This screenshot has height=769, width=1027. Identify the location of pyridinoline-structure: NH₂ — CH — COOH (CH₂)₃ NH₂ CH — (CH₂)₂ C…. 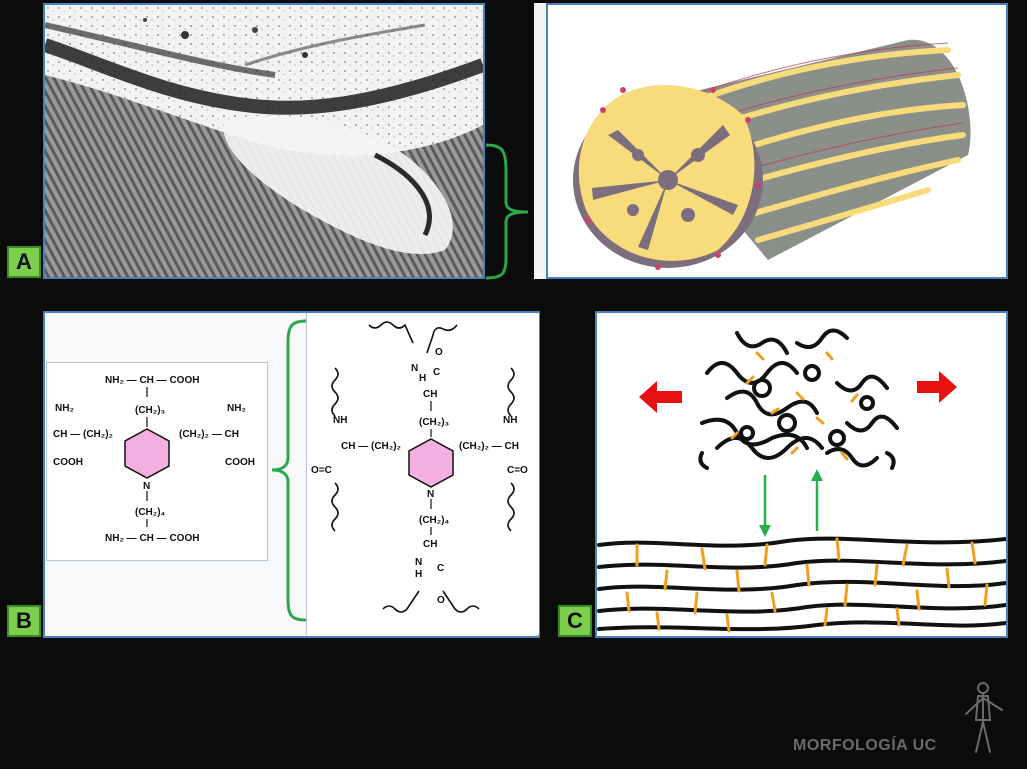
(154, 459).